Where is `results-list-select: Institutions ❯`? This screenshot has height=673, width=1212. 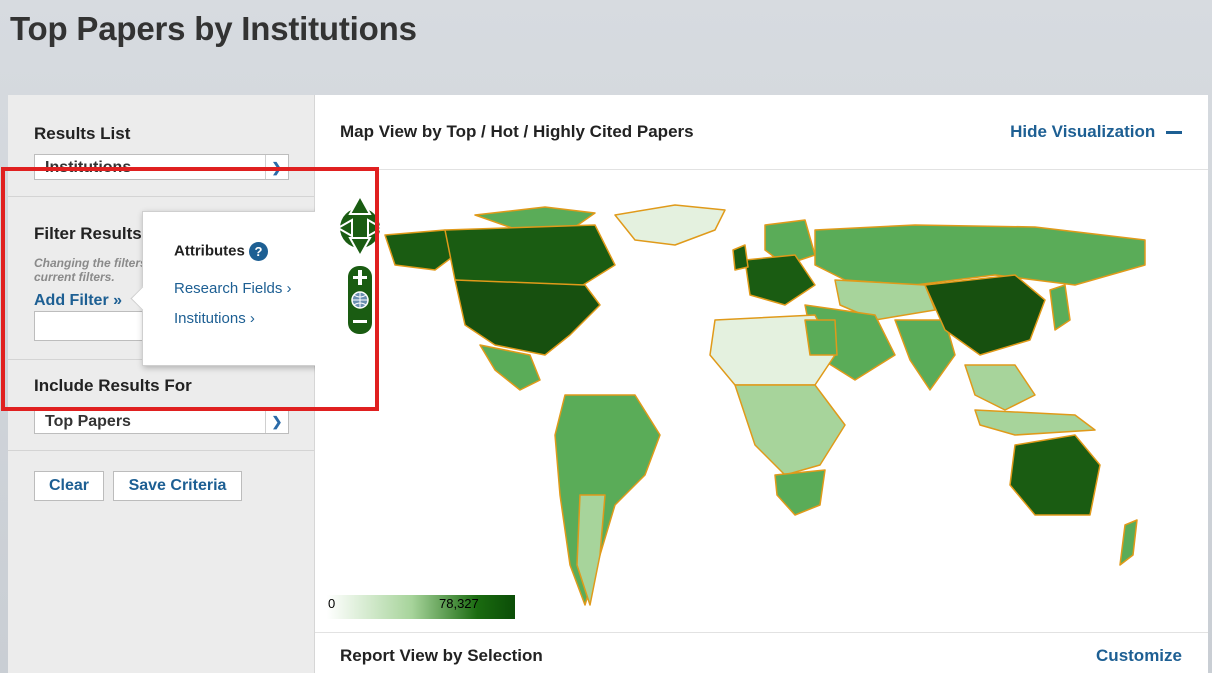
results-list-select: Institutions ❯ is located at coordinates (161, 167).